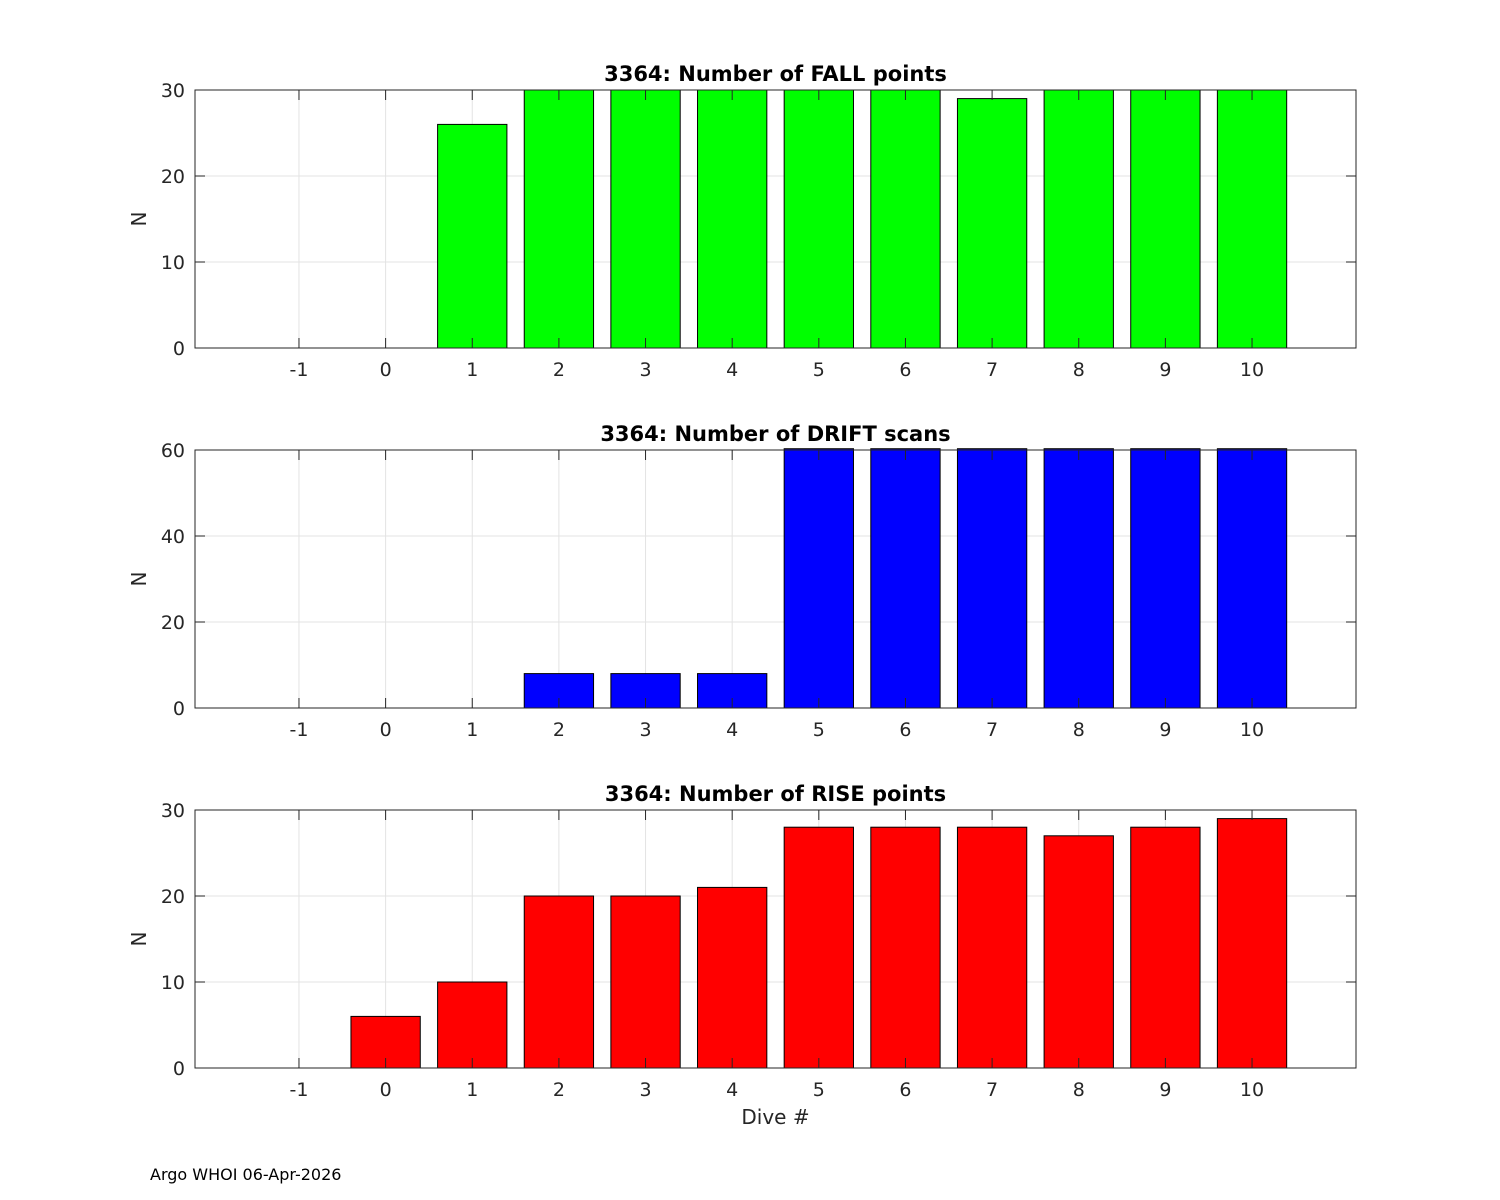  What do you see at coordinates (775, 794) in the screenshot?
I see `chart-title: 3364: Number of RISE points` at bounding box center [775, 794].